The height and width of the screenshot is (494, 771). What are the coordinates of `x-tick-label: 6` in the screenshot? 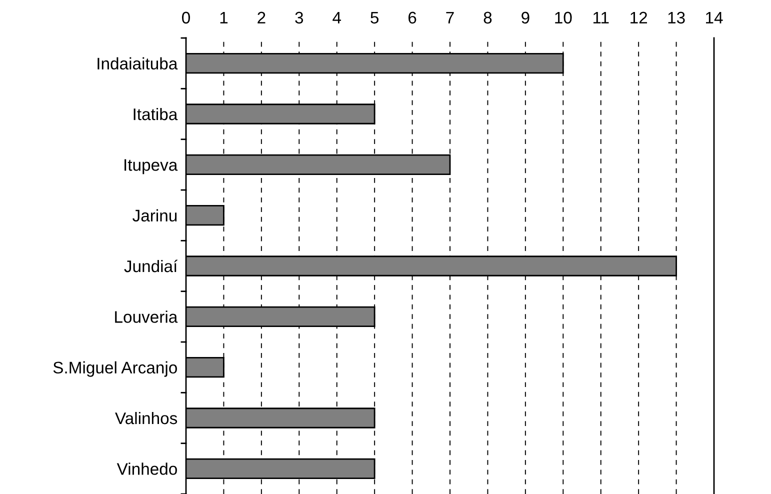 It's located at (412, 18).